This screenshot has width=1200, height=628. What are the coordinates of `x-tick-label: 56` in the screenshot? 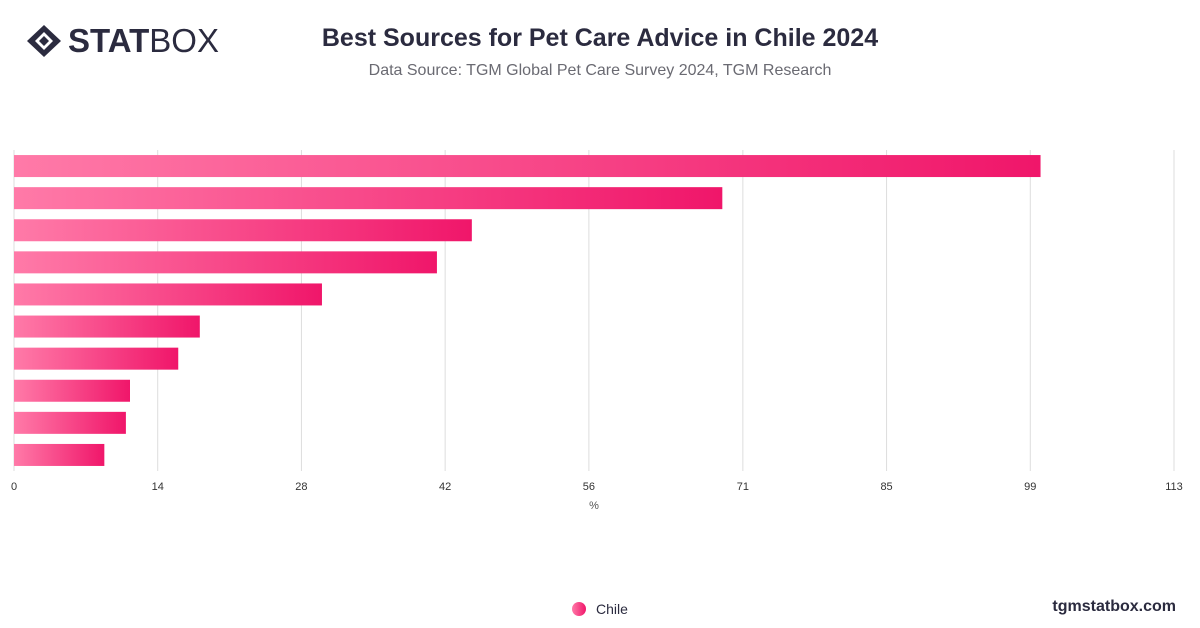 It's located at (589, 487).